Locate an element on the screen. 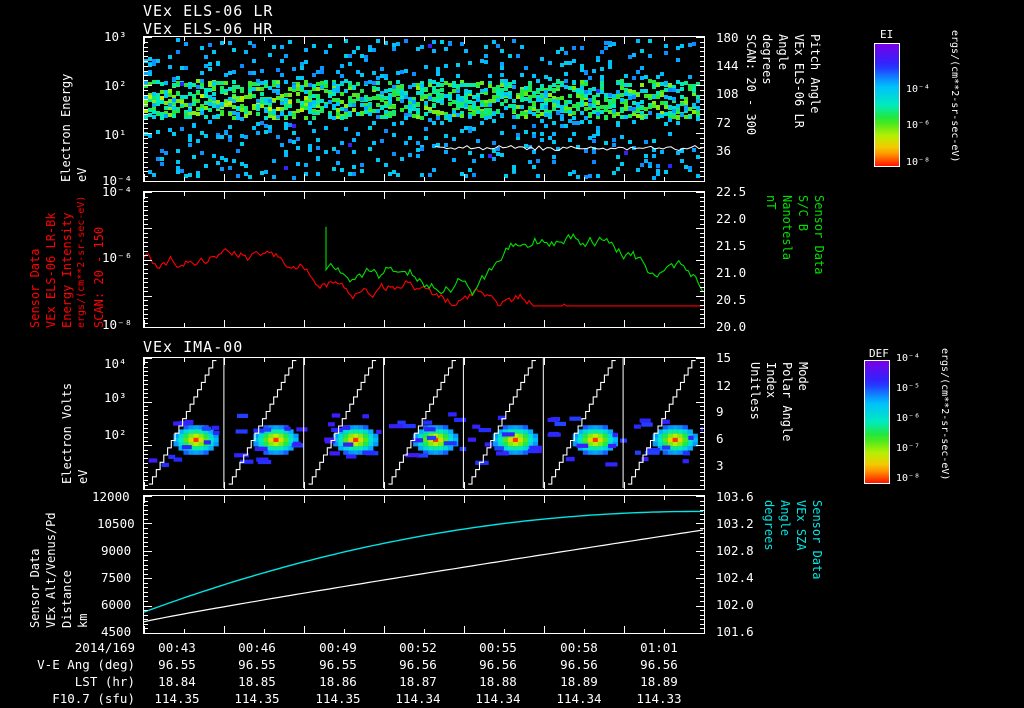 The image size is (1024, 708). panel1-ylabel-line2: eV is located at coordinates (82, 174).